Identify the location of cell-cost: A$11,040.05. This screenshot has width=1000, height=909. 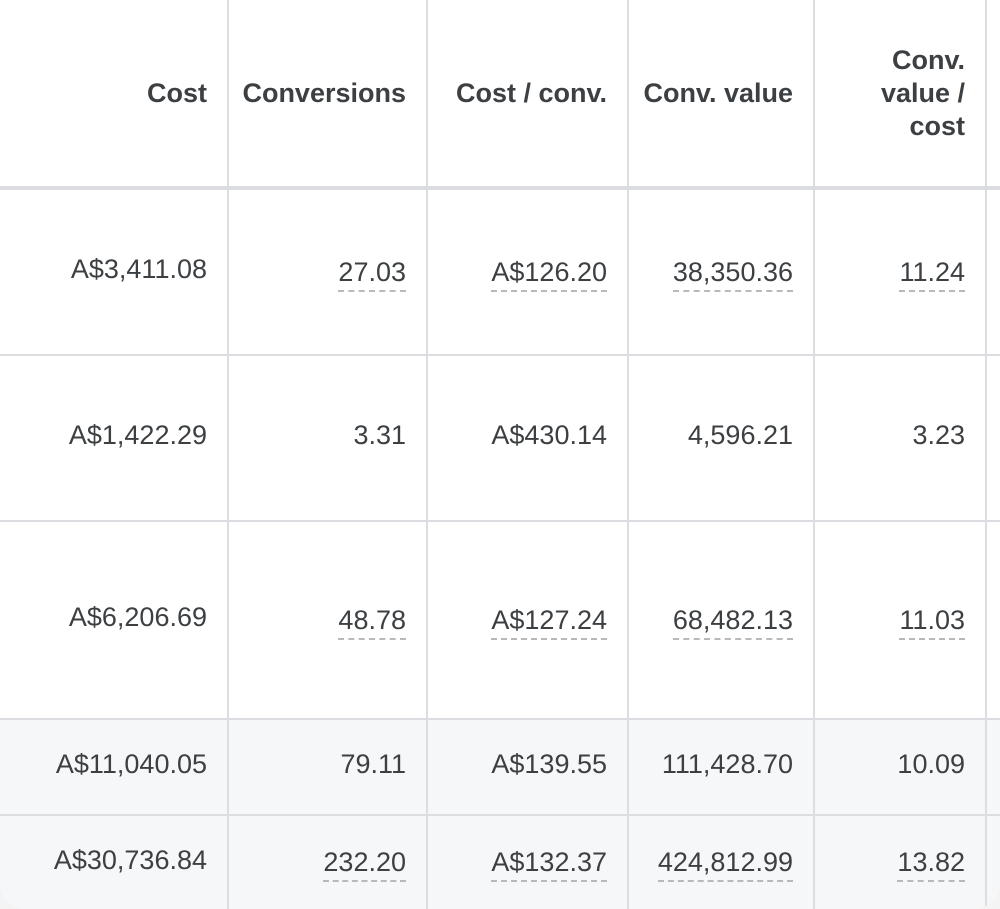
(114, 767).